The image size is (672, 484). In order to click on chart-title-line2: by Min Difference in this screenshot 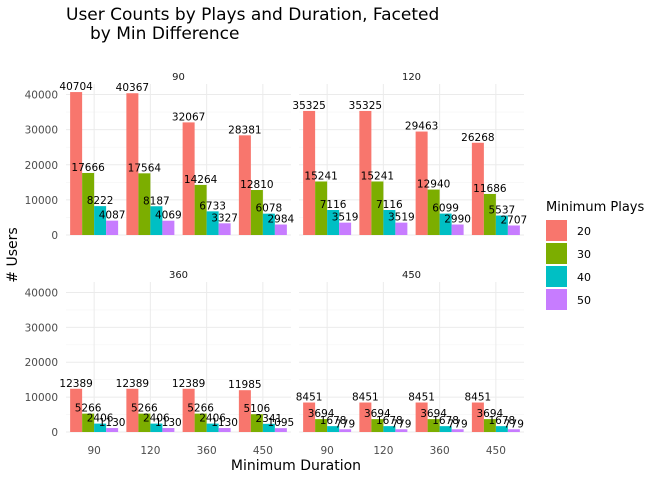, I will do `click(164, 34)`.